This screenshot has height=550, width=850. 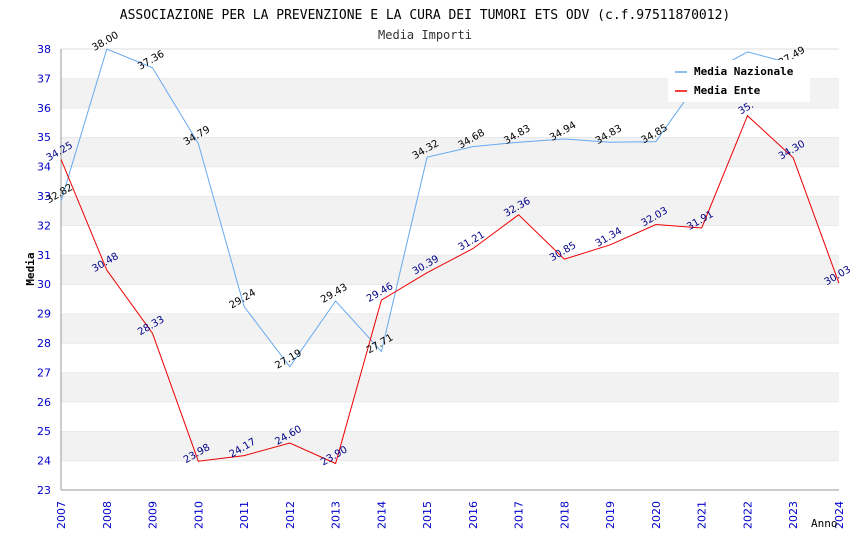 What do you see at coordinates (44, 108) in the screenshot?
I see `y-tick-label: 36` at bounding box center [44, 108].